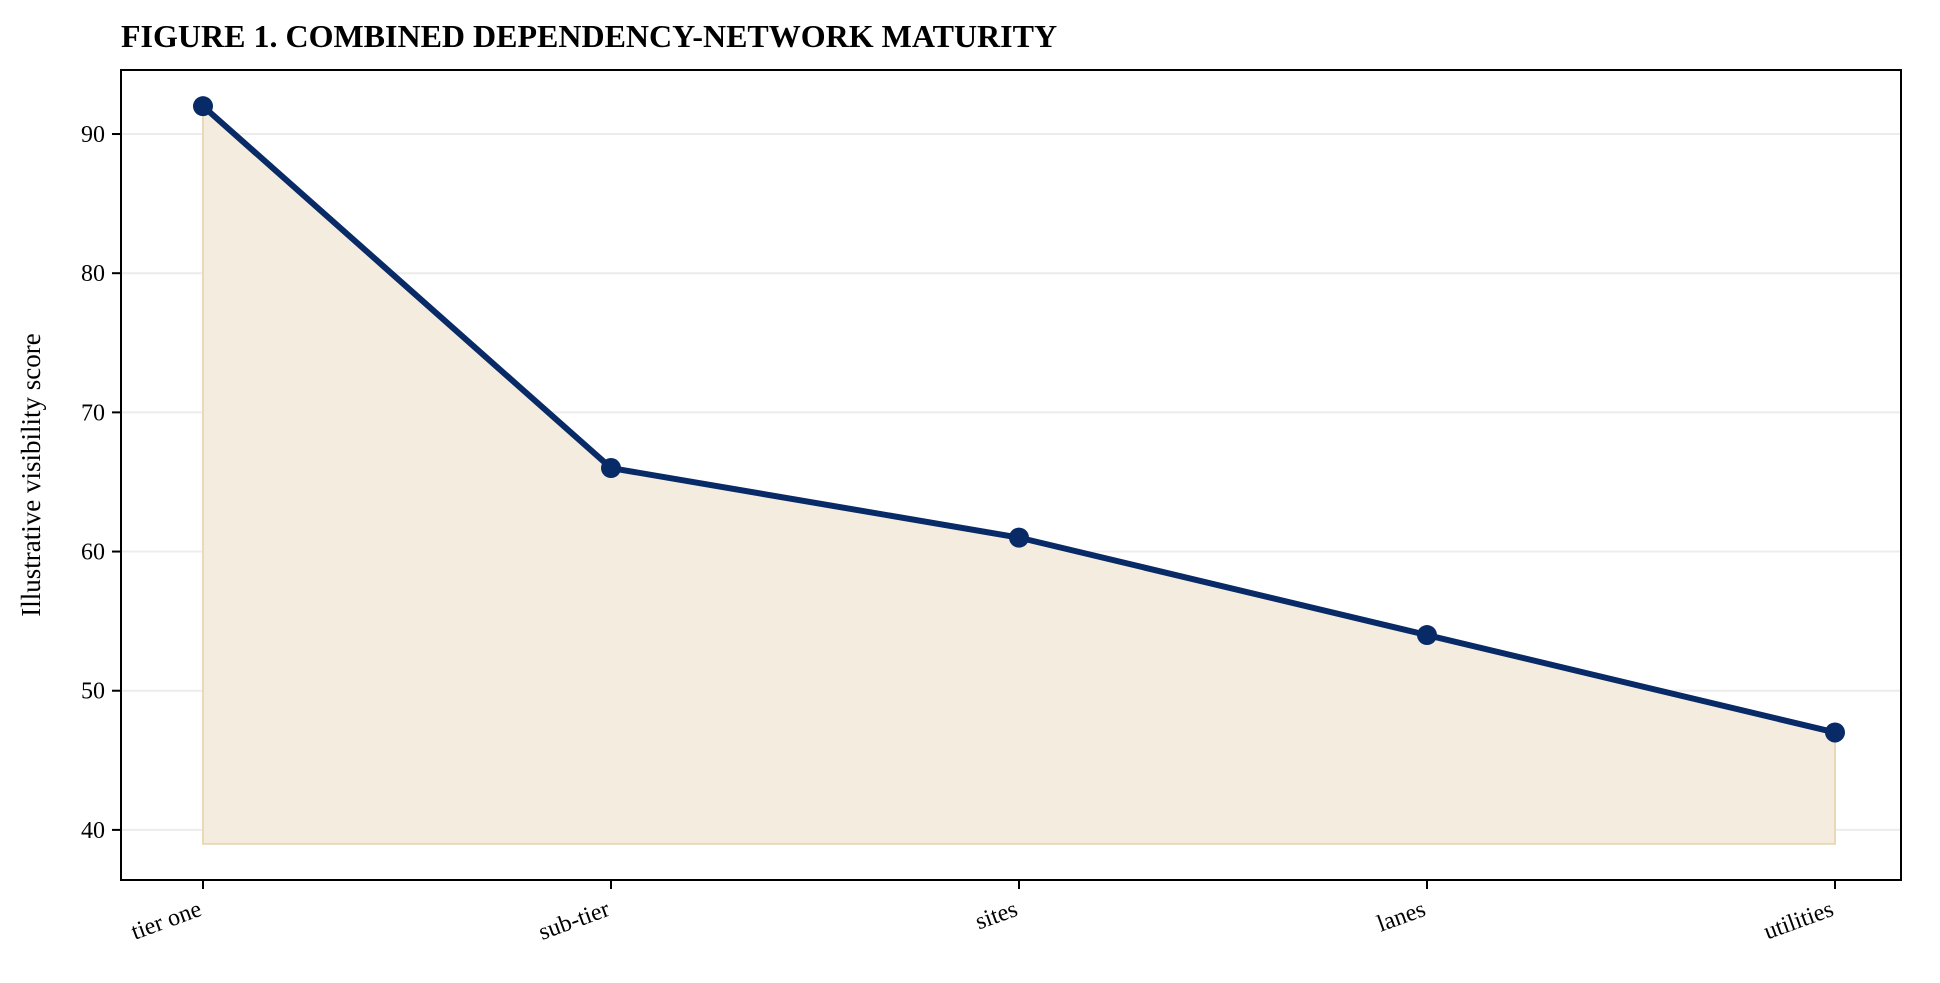 The height and width of the screenshot is (983, 1940). What do you see at coordinates (93, 553) in the screenshot?
I see `y-tick-label-60: 60` at bounding box center [93, 553].